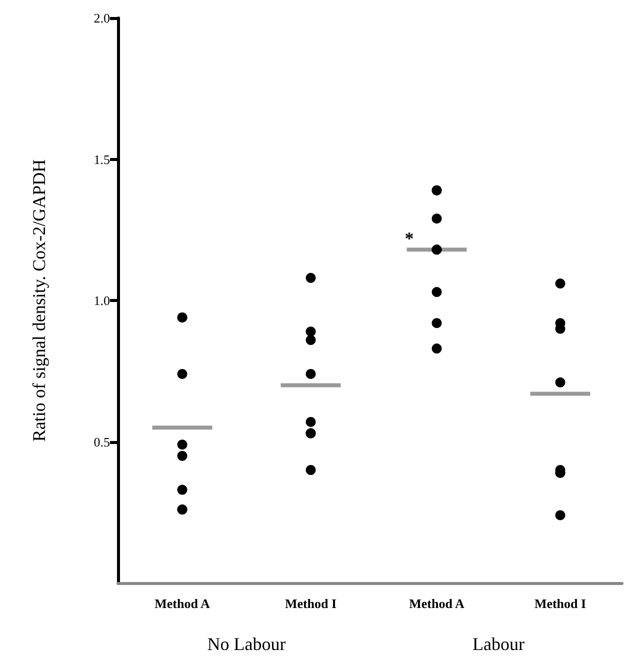 The width and height of the screenshot is (632, 658). I want to click on x-axis-title: Labour, so click(498, 644).